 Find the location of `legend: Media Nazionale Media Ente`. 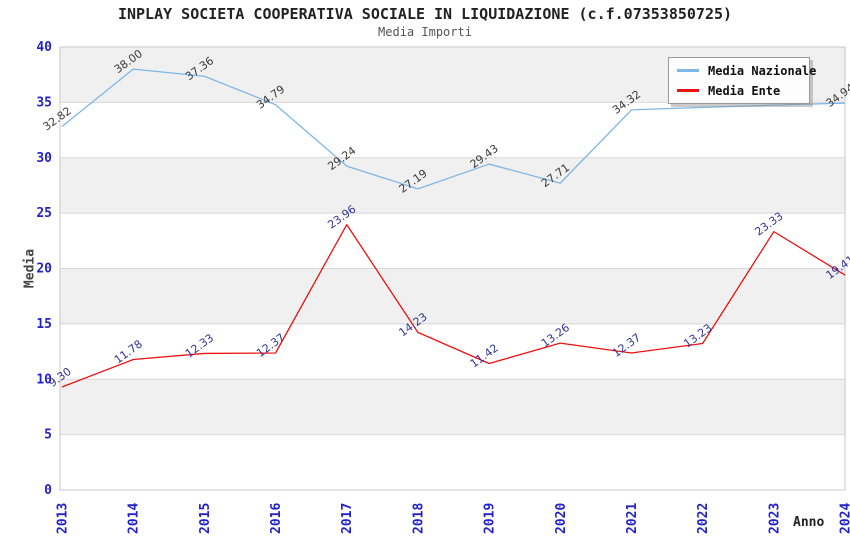

legend: Media Nazionale Media Ente is located at coordinates (742, 80).